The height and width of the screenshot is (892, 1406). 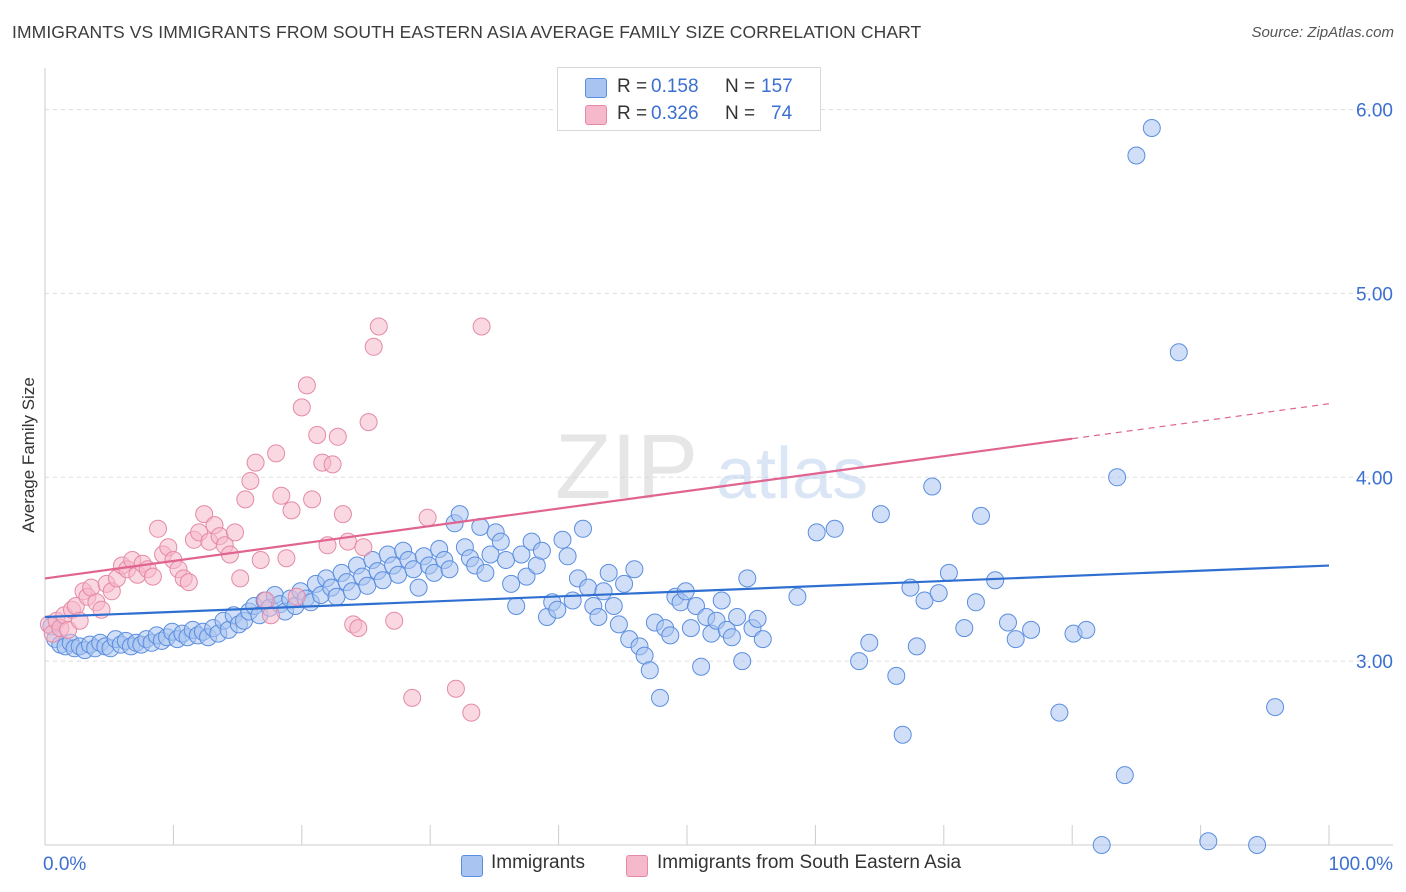 What do you see at coordinates (792, 474) in the screenshot?
I see `watermark-atlas: atlas` at bounding box center [792, 474].